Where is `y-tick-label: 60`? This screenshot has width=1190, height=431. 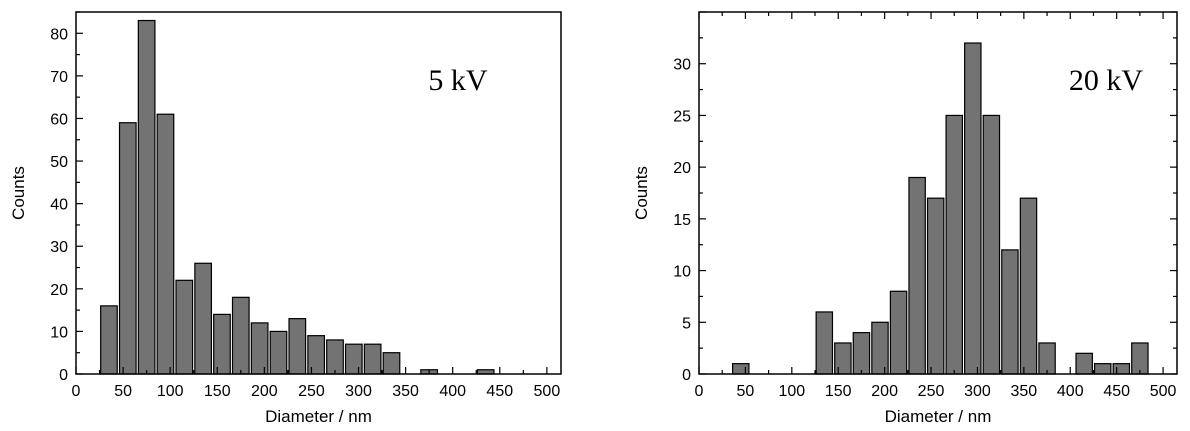
y-tick-label: 60 is located at coordinates (59, 119).